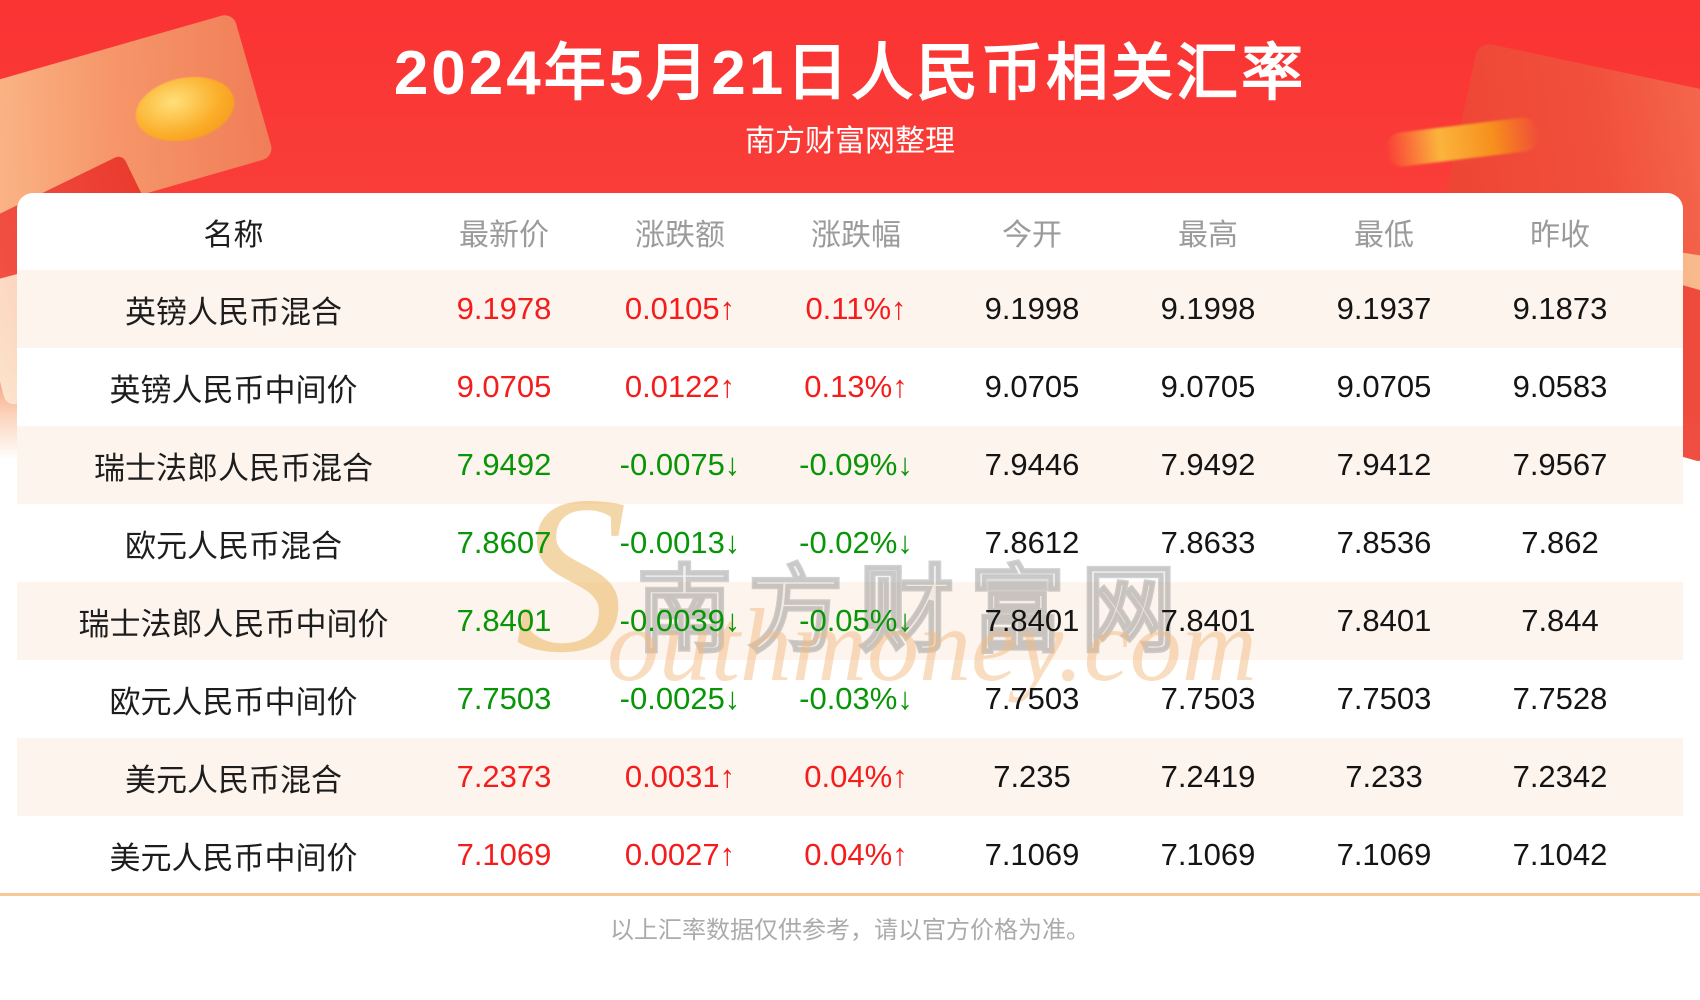  Describe the element at coordinates (680, 698) in the screenshot. I see `cell-change: -0.0025↓` at that location.